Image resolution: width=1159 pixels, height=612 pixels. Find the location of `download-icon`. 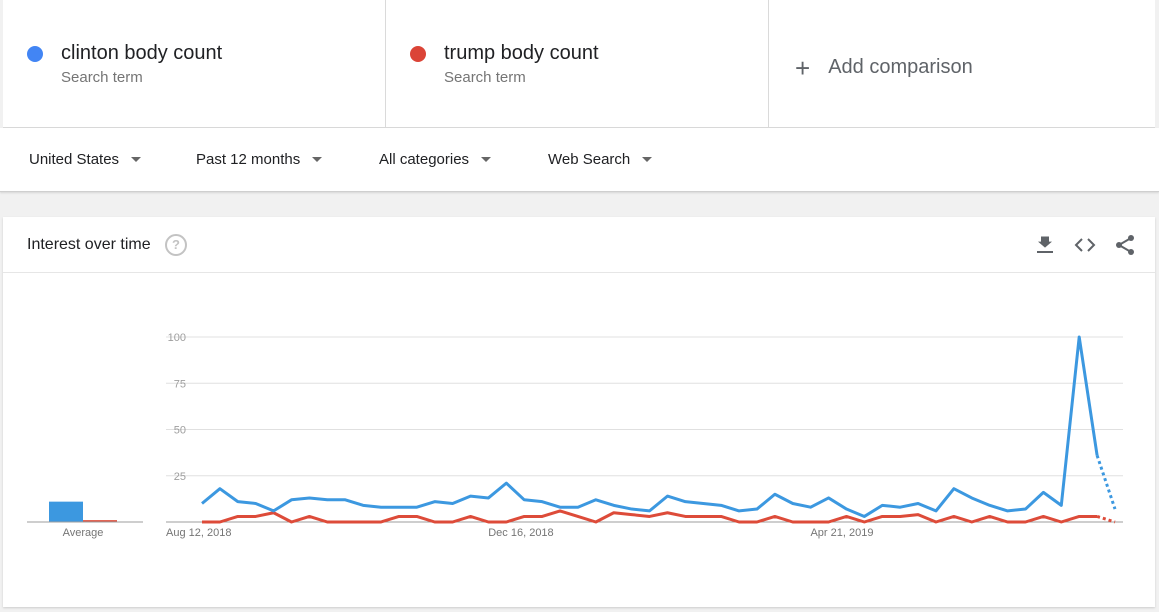

download-icon is located at coordinates (1045, 245).